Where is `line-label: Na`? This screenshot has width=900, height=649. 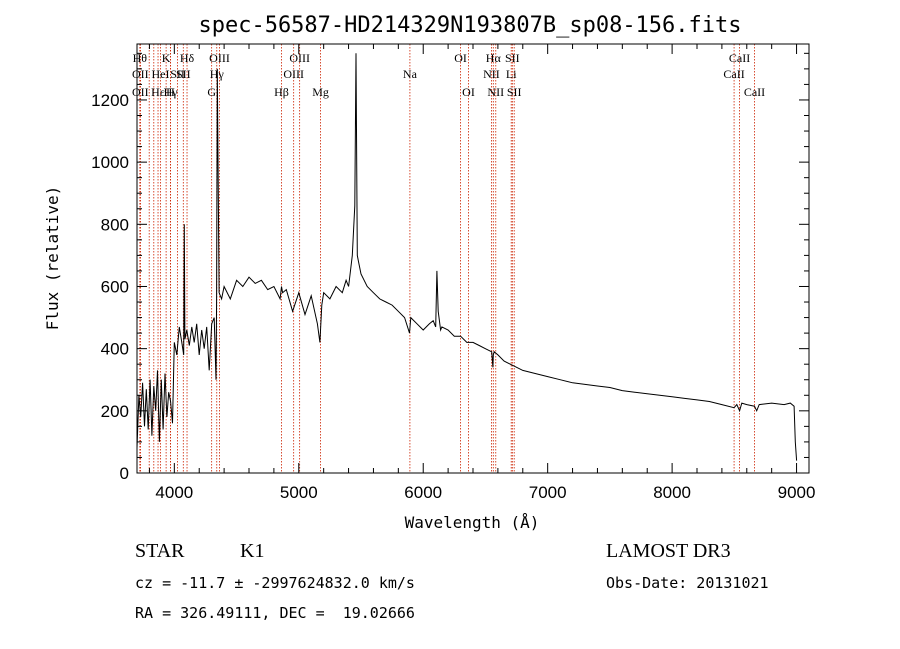 line-label: Na is located at coordinates (410, 74).